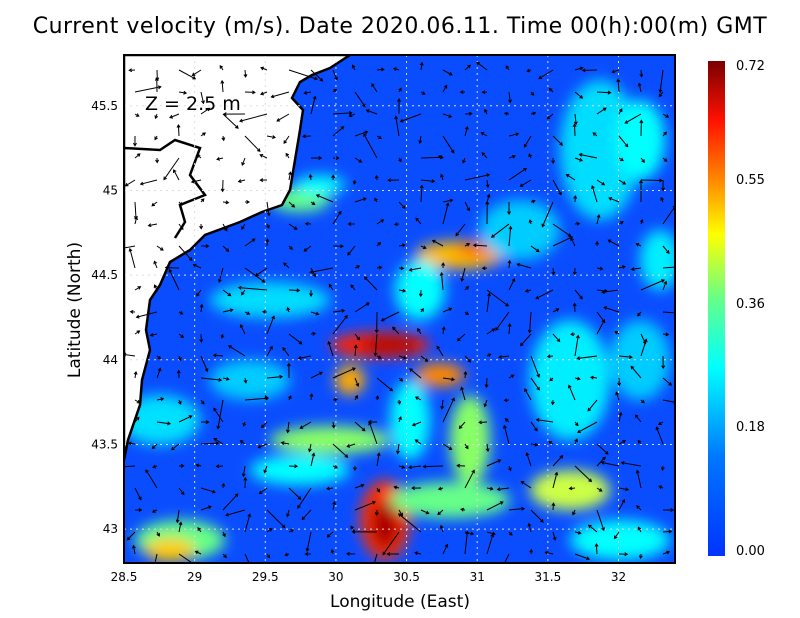 The image size is (800, 618). I want to click on x-tick-label: 31.5, so click(547, 577).